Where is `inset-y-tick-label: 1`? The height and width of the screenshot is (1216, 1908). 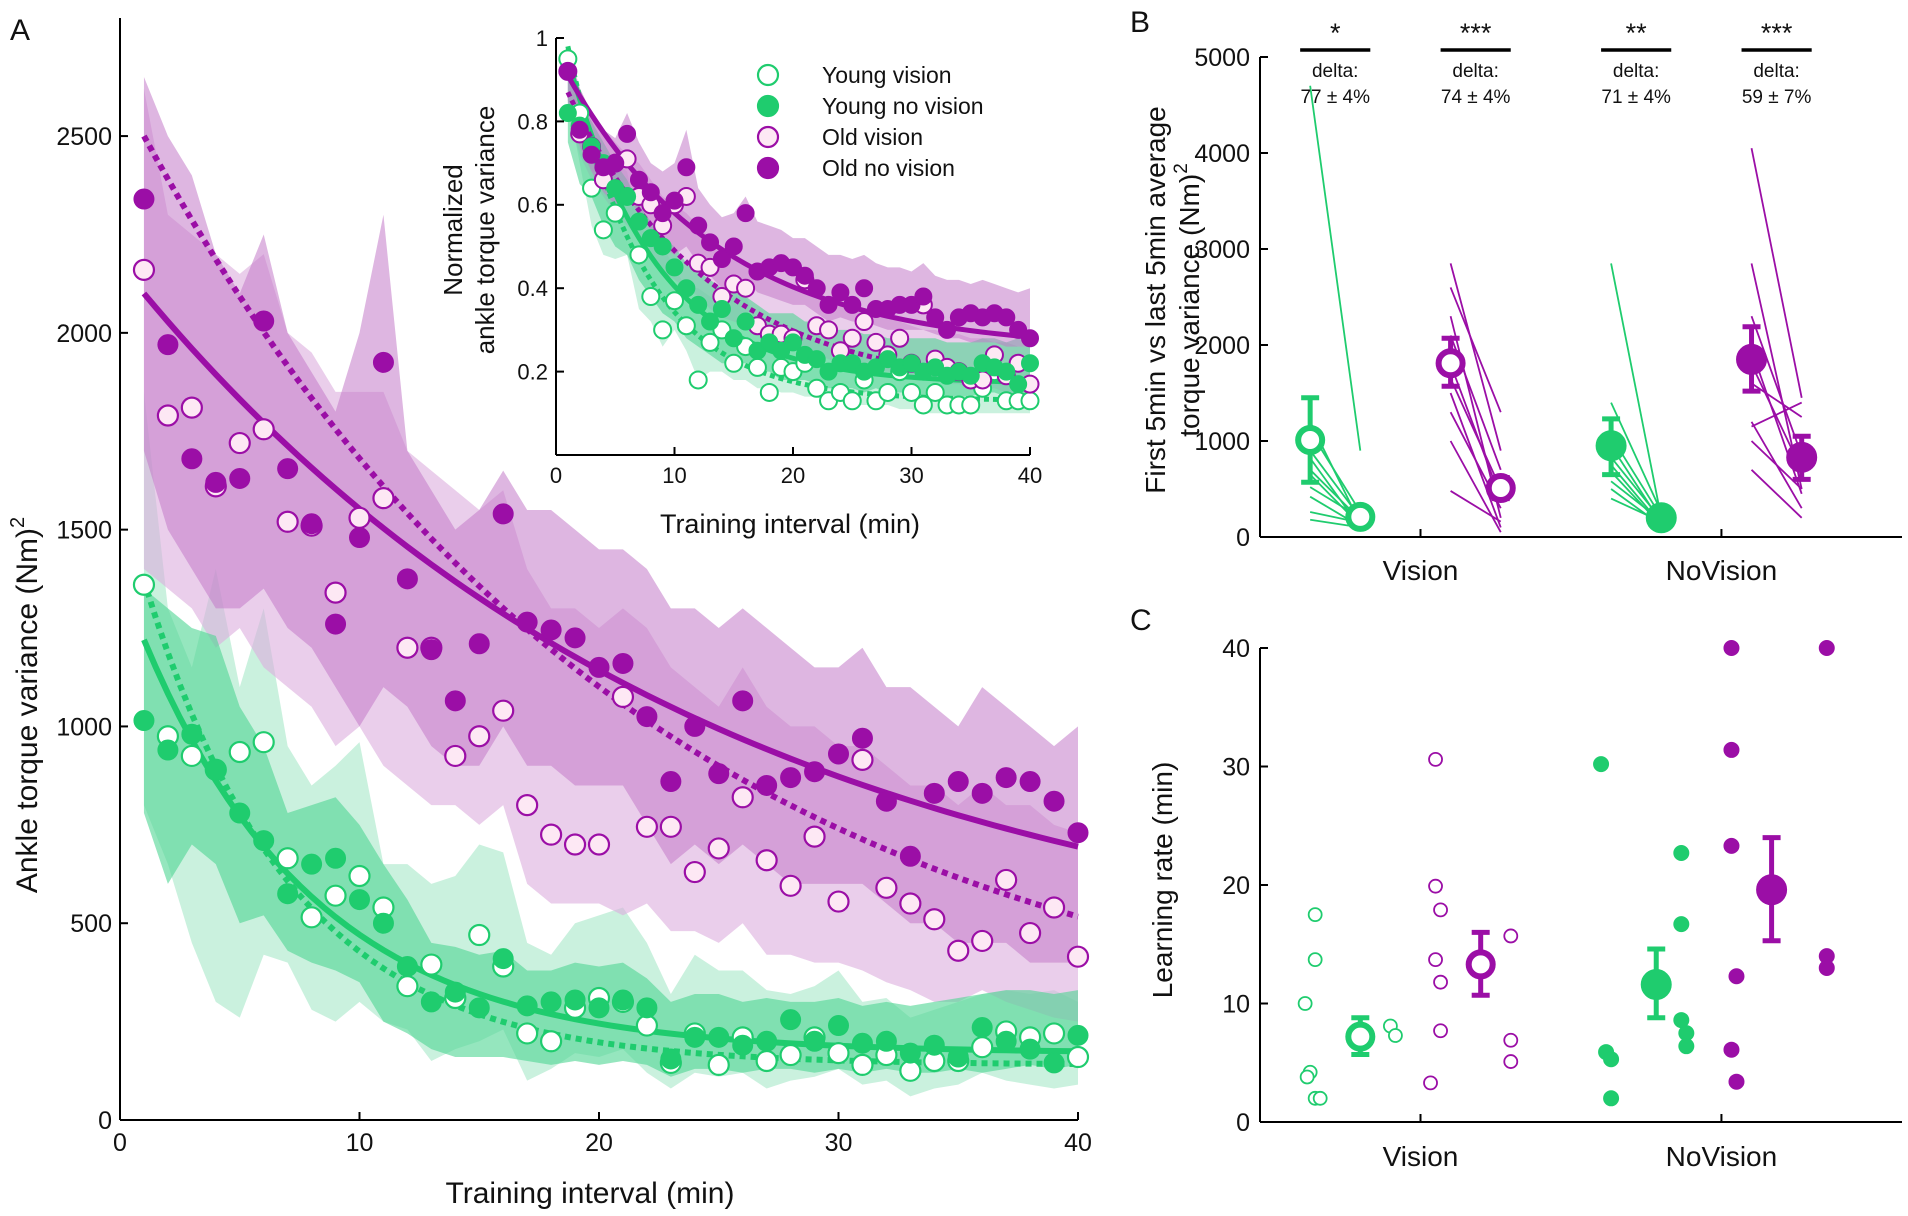 inset-y-tick-label: 1 is located at coordinates (542, 38).